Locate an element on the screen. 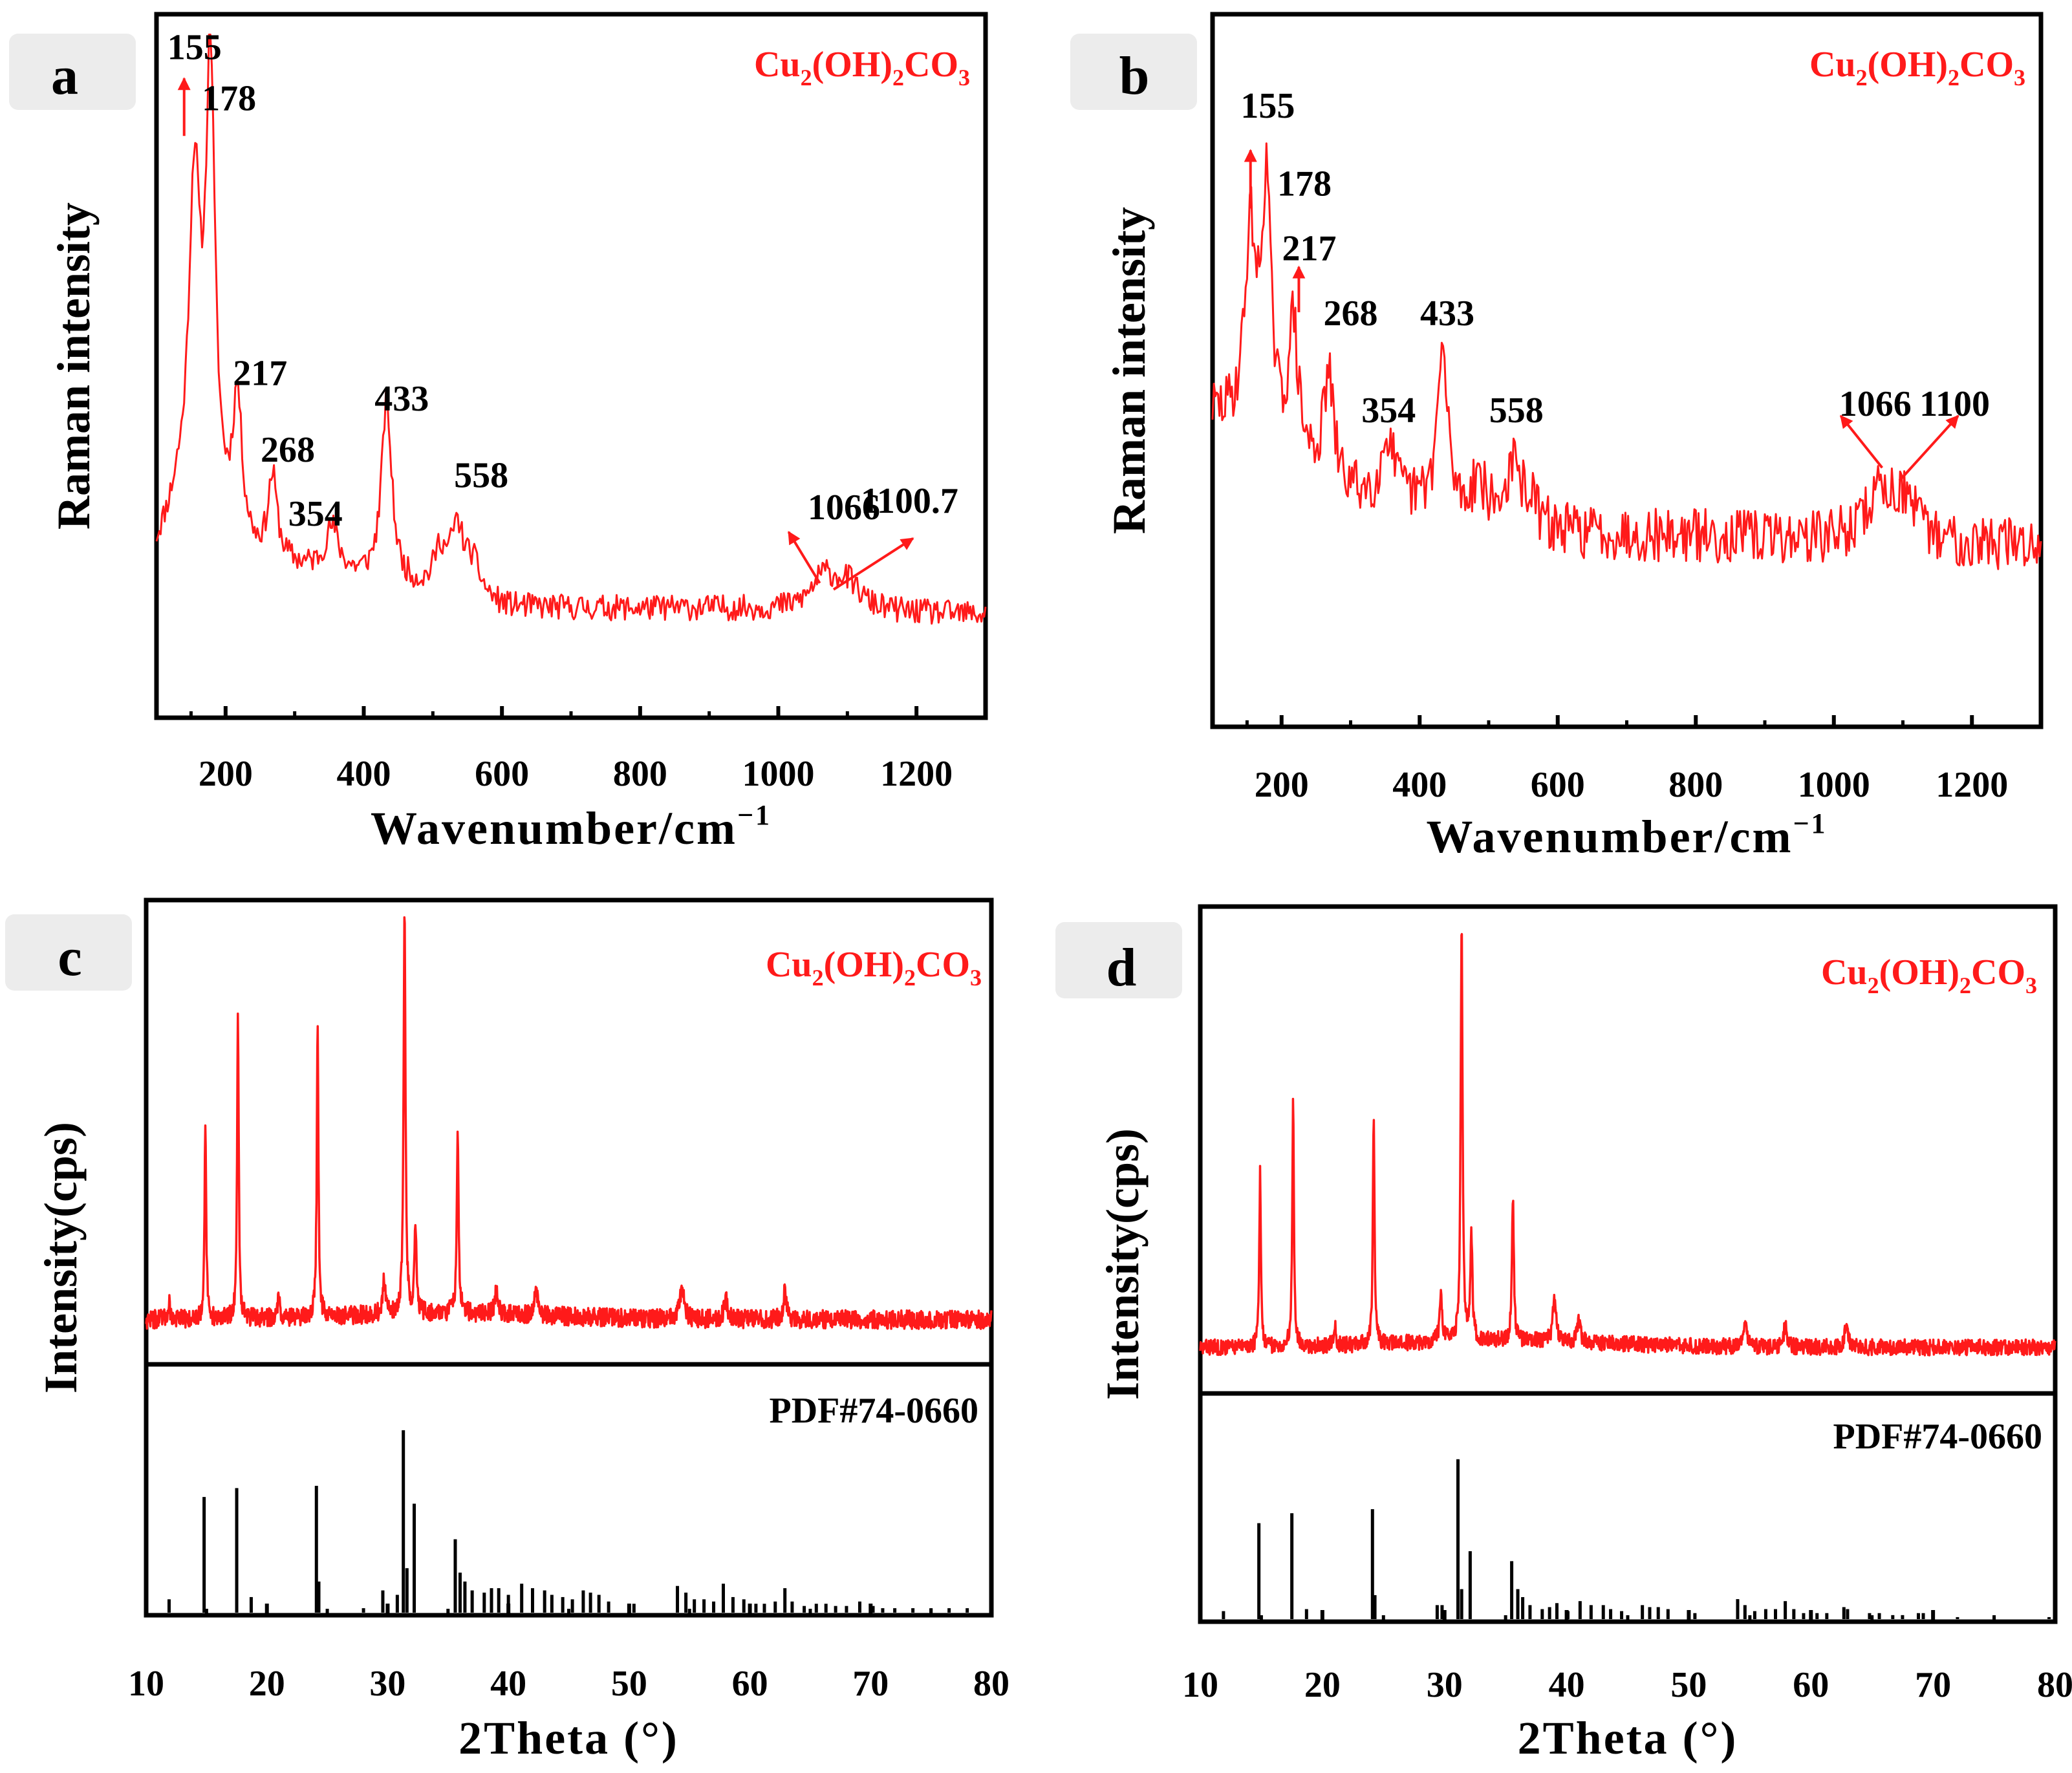 The image size is (2072, 1773). peak-label: 433 is located at coordinates (401, 399).